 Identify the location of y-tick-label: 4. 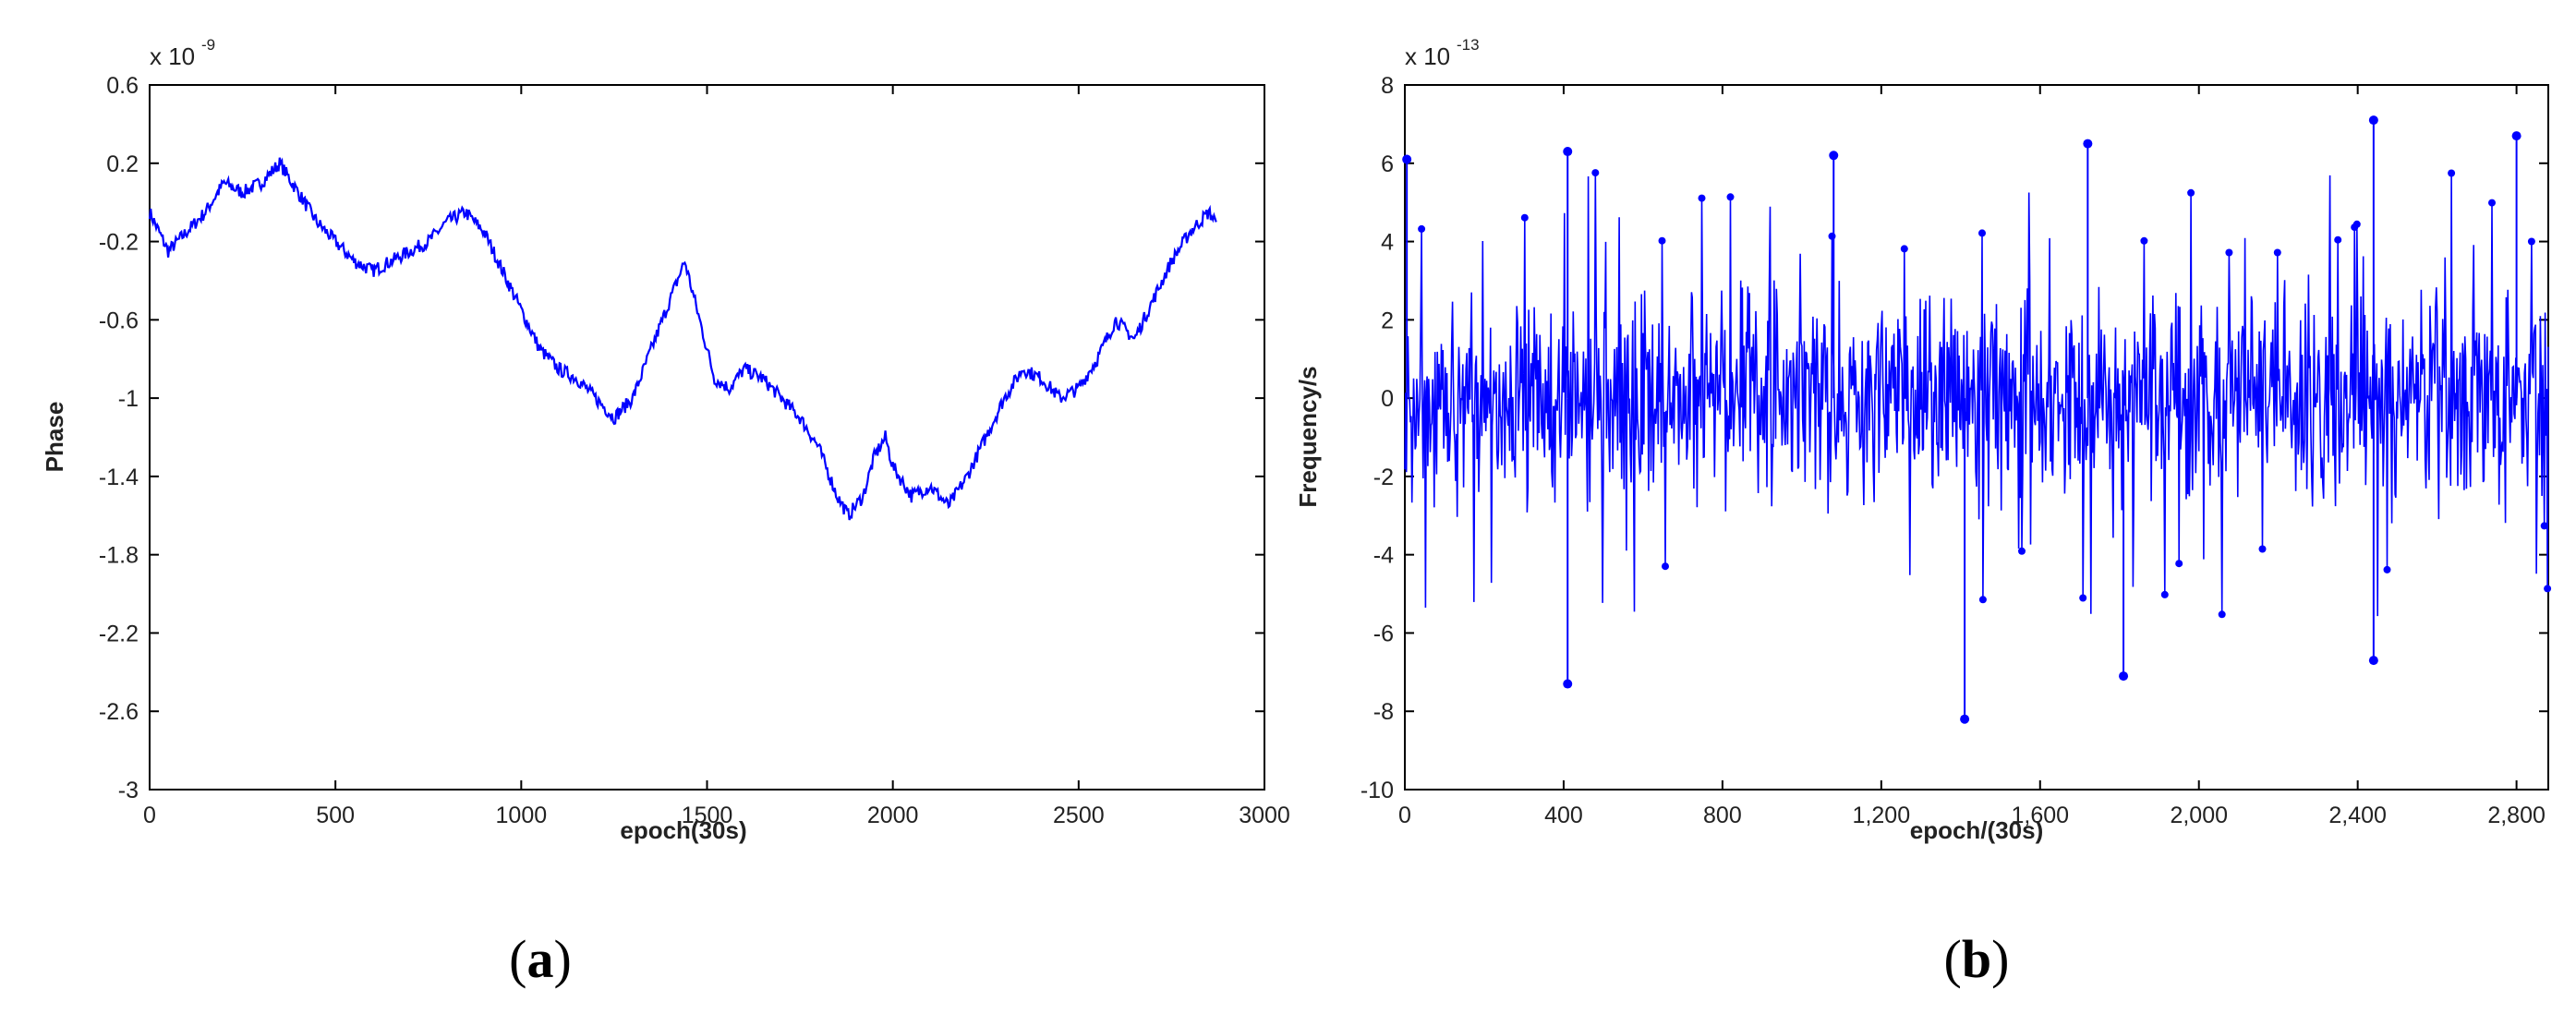
(1387, 243).